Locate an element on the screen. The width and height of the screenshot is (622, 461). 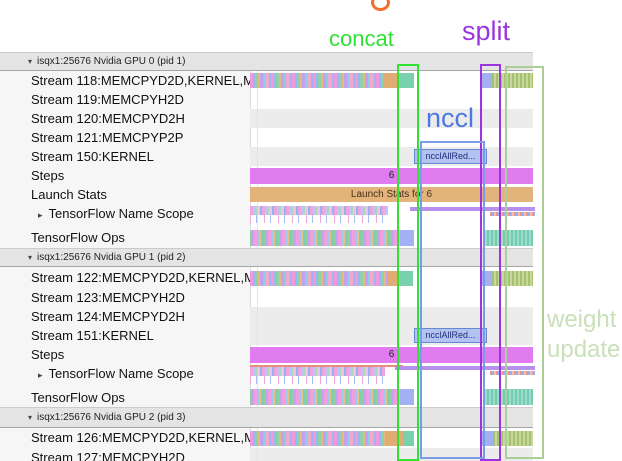
row-label-stream-118: Stream 118:MEMCPYD2D,KERNEL,ME is located at coordinates (140, 80).